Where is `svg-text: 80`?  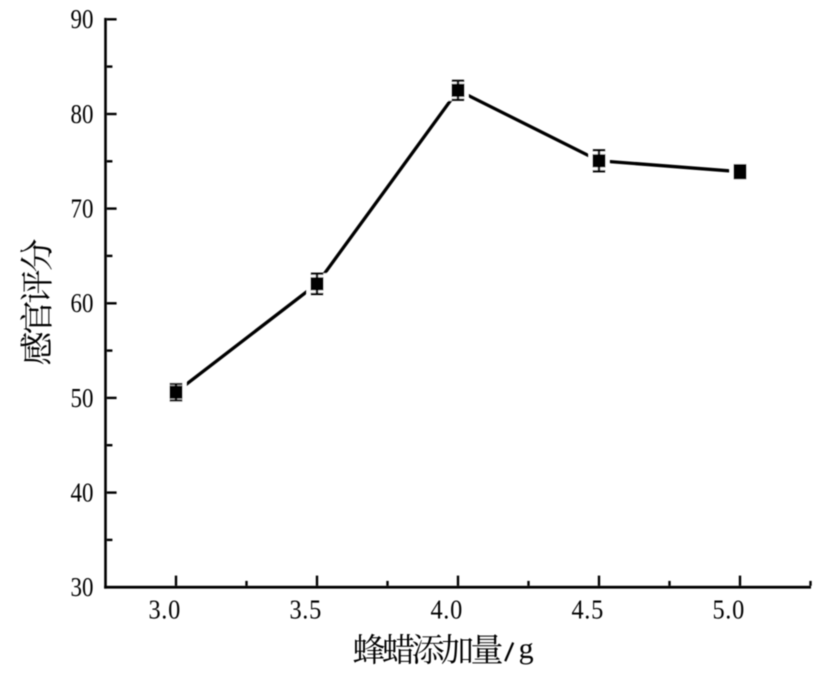 svg-text: 80 is located at coordinates (82, 114).